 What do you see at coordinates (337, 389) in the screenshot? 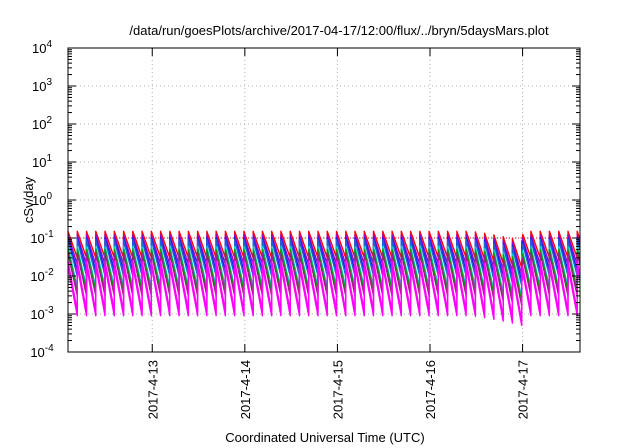
I see `x-tick-label: 2017-4-15` at bounding box center [337, 389].